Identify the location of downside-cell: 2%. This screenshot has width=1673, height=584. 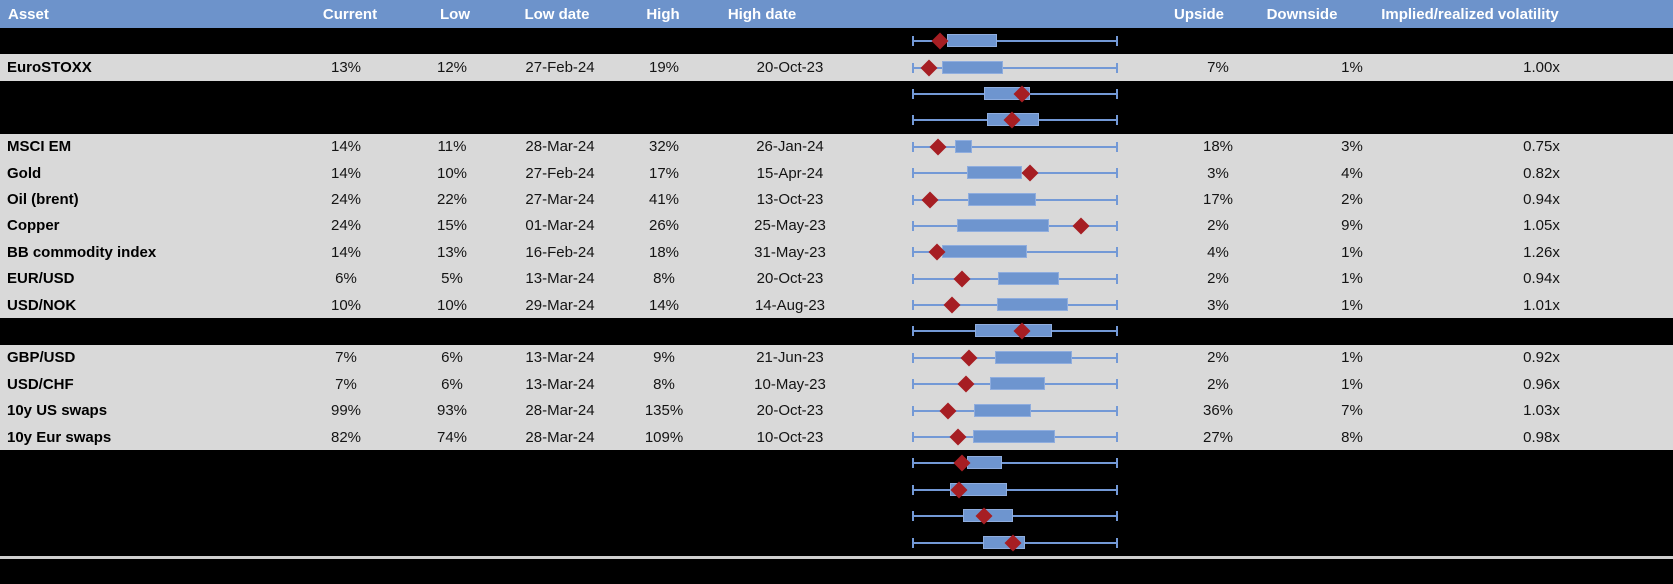
(1352, 200).